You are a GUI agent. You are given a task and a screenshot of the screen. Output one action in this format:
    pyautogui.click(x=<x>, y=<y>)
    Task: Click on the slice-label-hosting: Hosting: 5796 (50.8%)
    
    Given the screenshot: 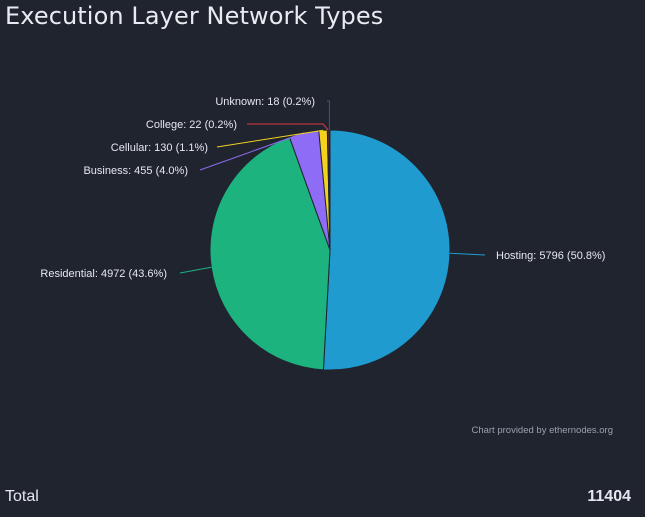 What is the action you would take?
    pyautogui.click(x=550, y=256)
    